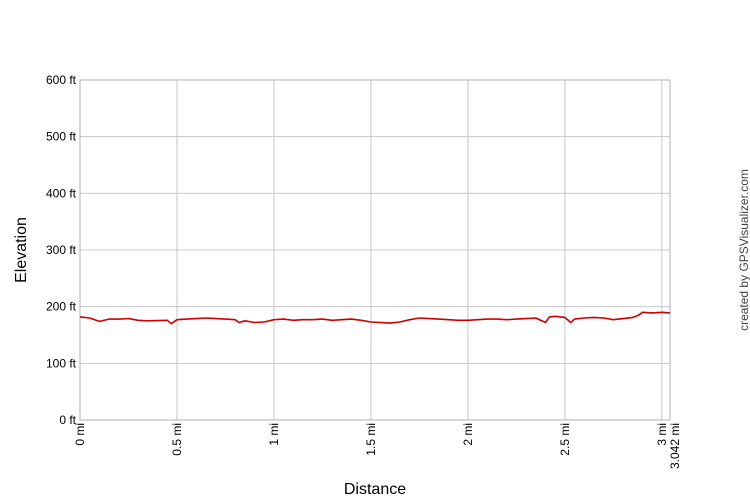  What do you see at coordinates (468, 434) in the screenshot?
I see `x-tick-label: 2 mi` at bounding box center [468, 434].